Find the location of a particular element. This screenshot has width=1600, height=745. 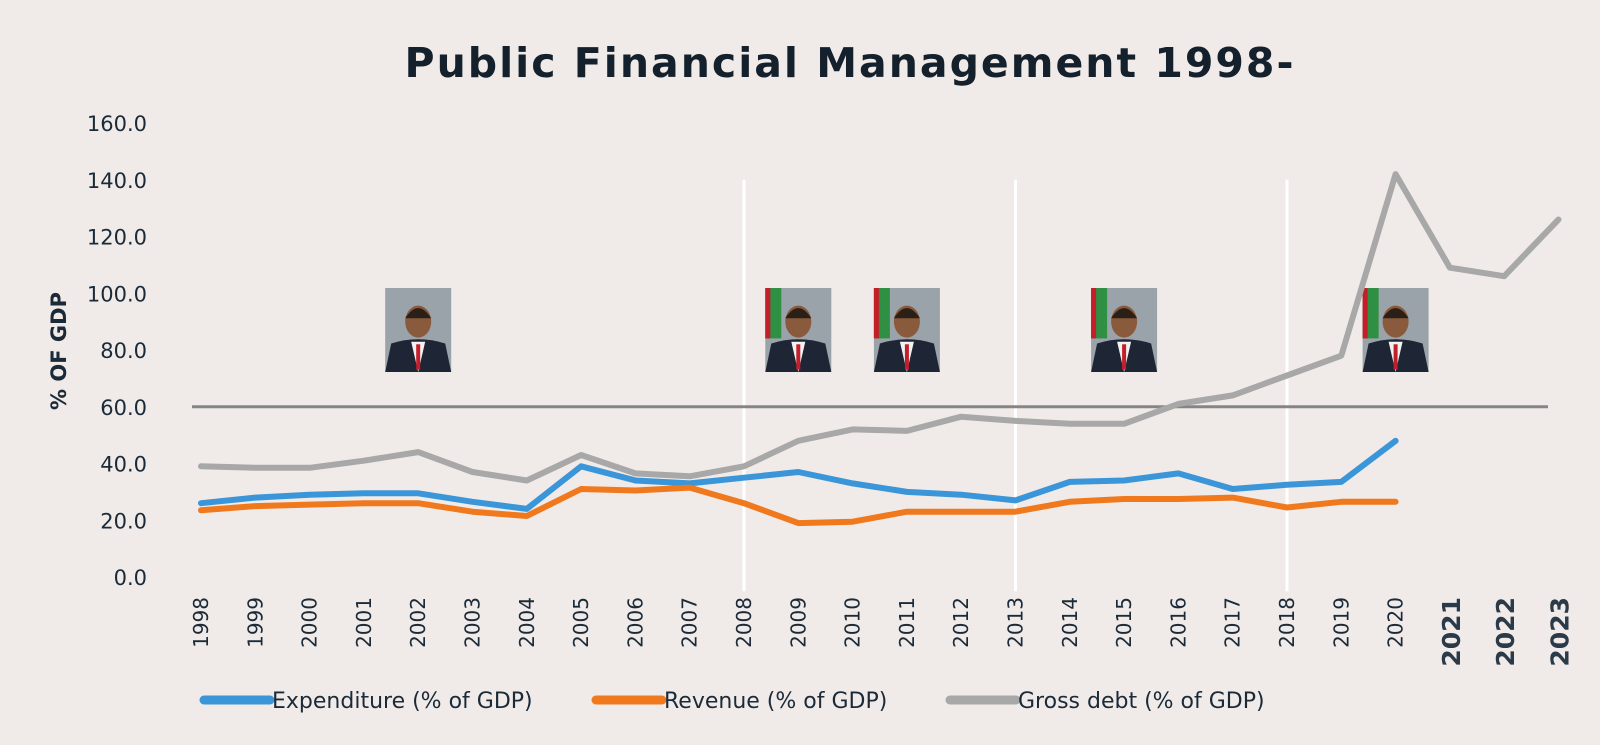

x-tick-label: 2016 is located at coordinates (1178, 622).